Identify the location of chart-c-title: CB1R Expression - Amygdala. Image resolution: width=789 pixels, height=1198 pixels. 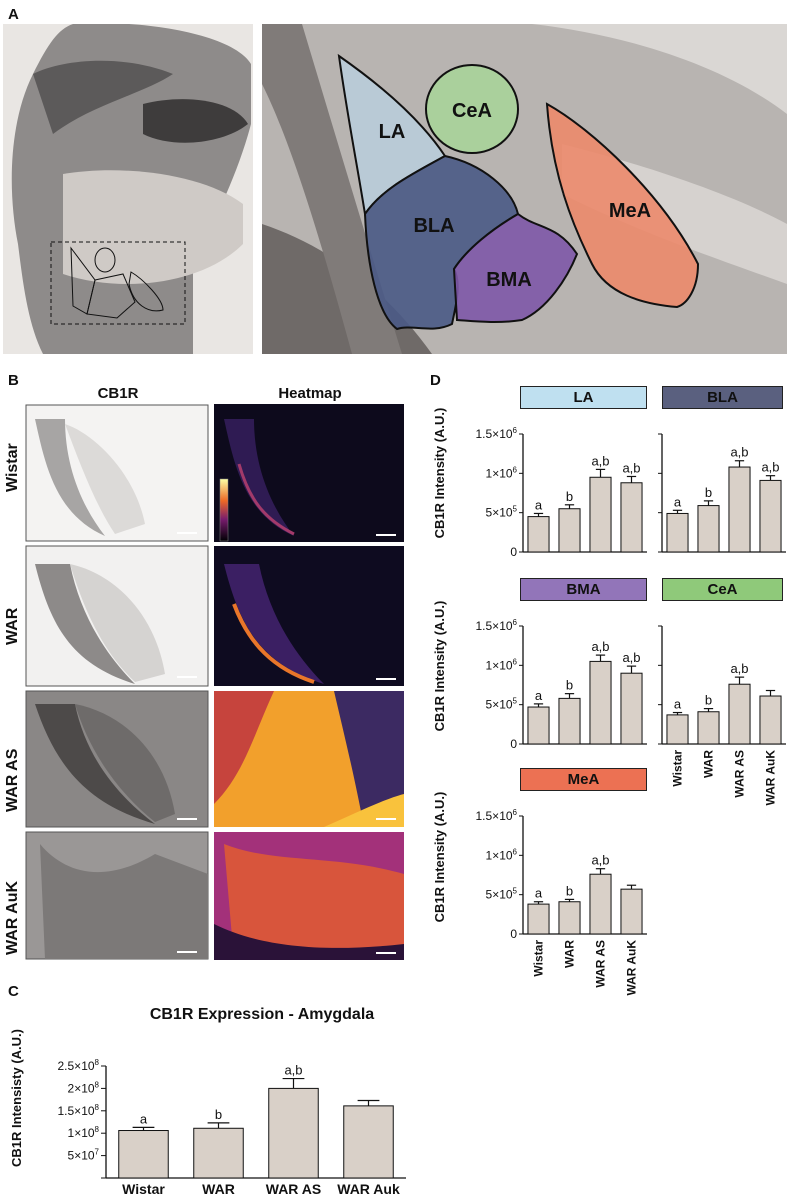
(262, 1014).